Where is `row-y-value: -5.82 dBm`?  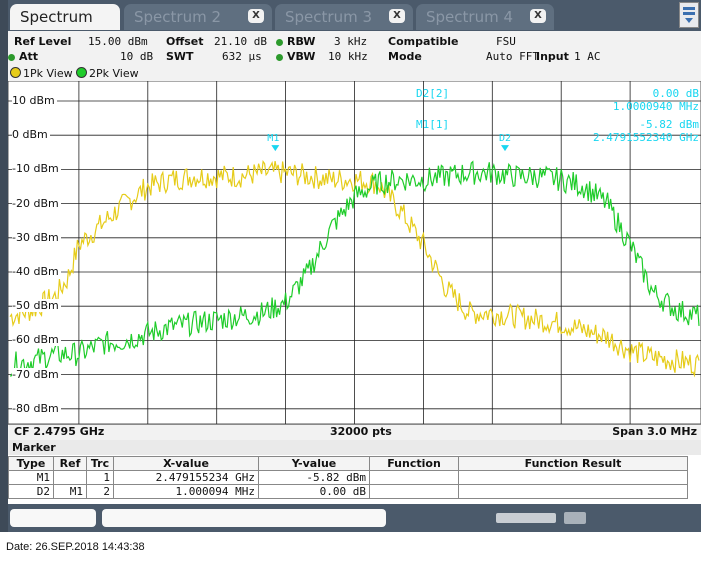
row-y-value: -5.82 dBm is located at coordinates (314, 477).